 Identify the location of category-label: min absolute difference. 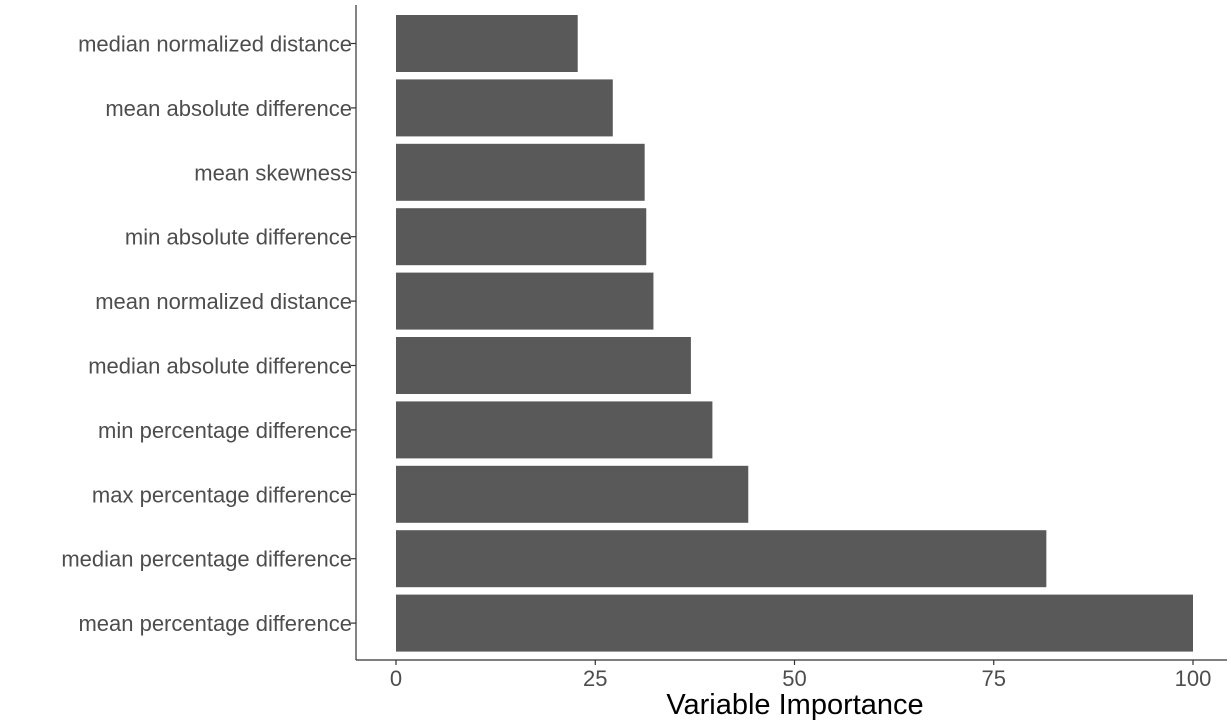
(238, 237).